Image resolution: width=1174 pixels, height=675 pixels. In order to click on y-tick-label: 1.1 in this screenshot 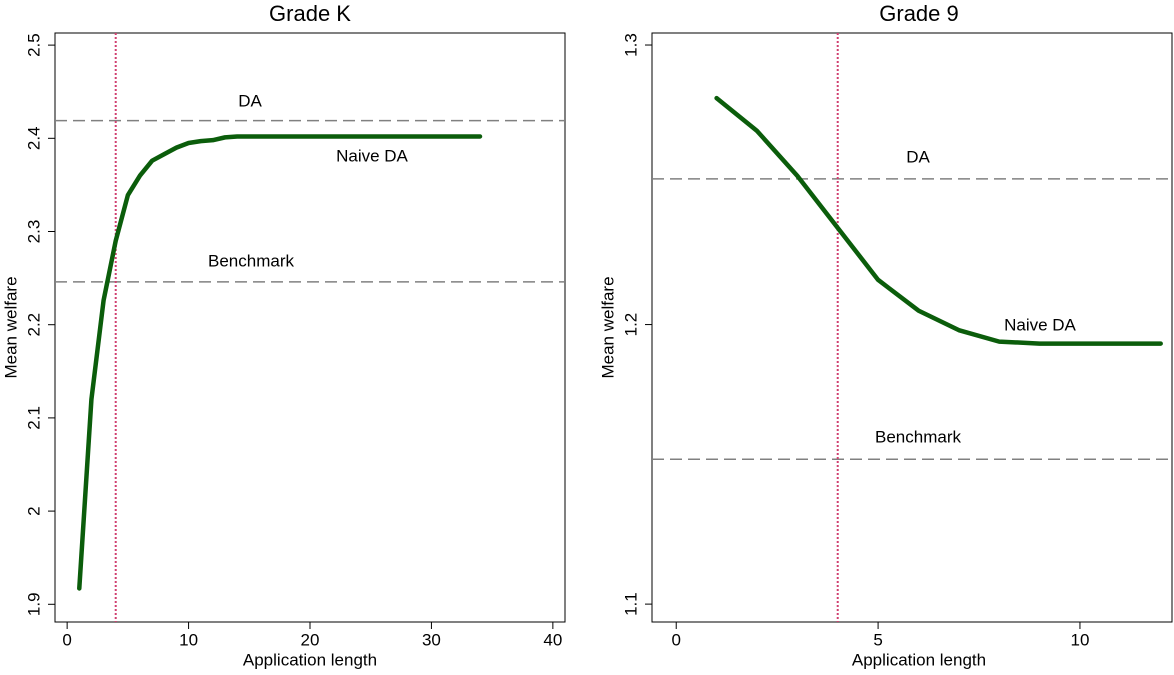, I will do `click(630, 604)`.